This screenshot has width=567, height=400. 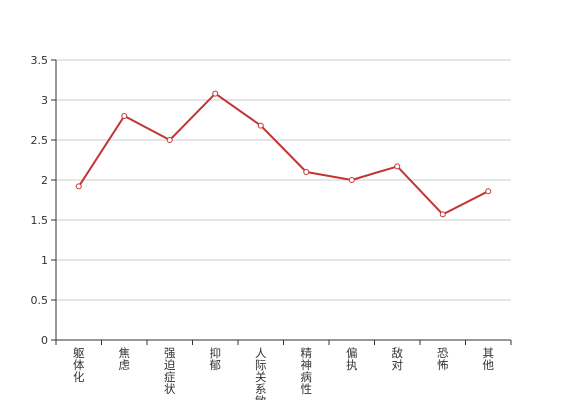 What do you see at coordinates (44, 260) in the screenshot?
I see `y-tick-label: 1` at bounding box center [44, 260].